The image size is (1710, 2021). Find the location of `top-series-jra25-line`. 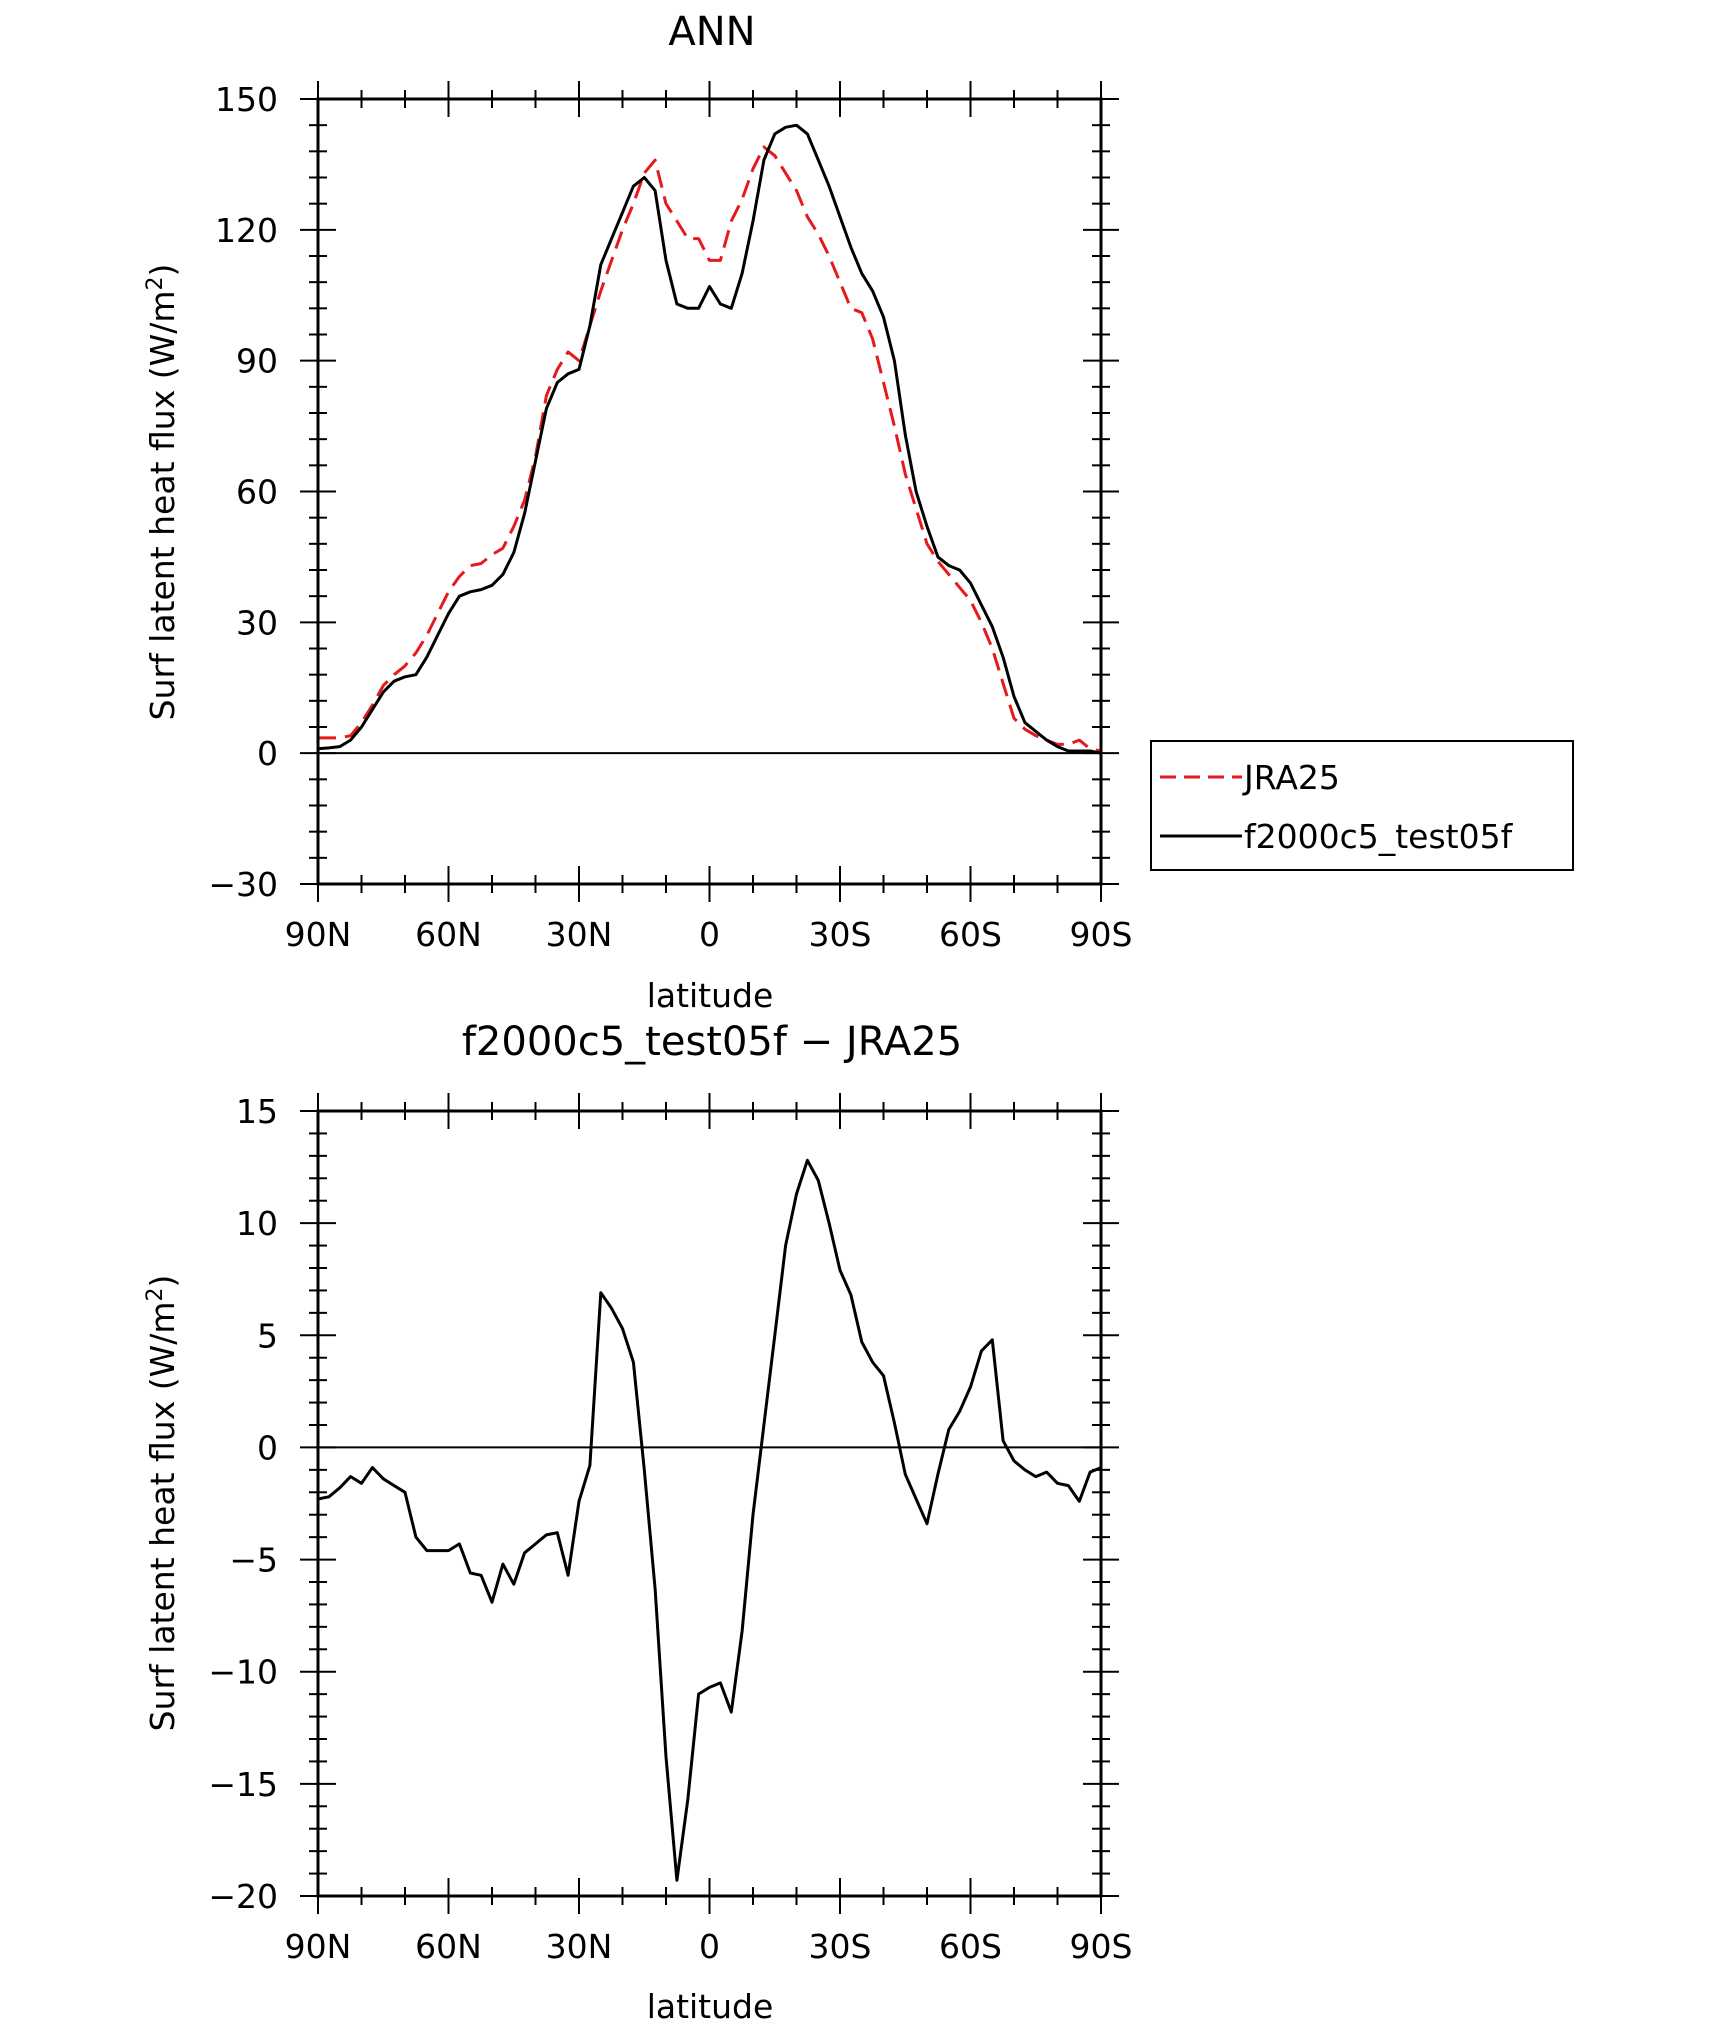

top-series-jra25-line is located at coordinates (710, 449).